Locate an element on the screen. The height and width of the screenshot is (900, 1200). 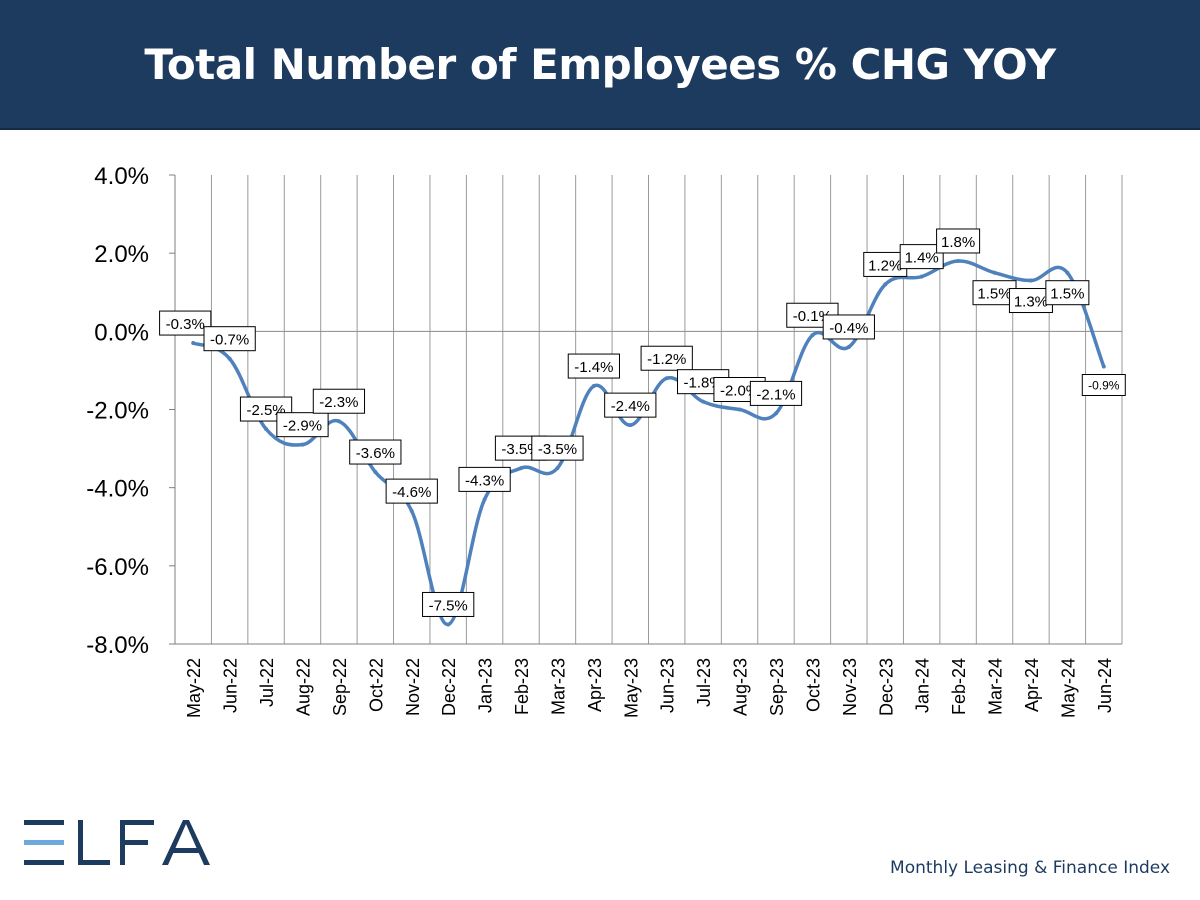
y-tick-label: 2.0% is located at coordinates (121, 254).